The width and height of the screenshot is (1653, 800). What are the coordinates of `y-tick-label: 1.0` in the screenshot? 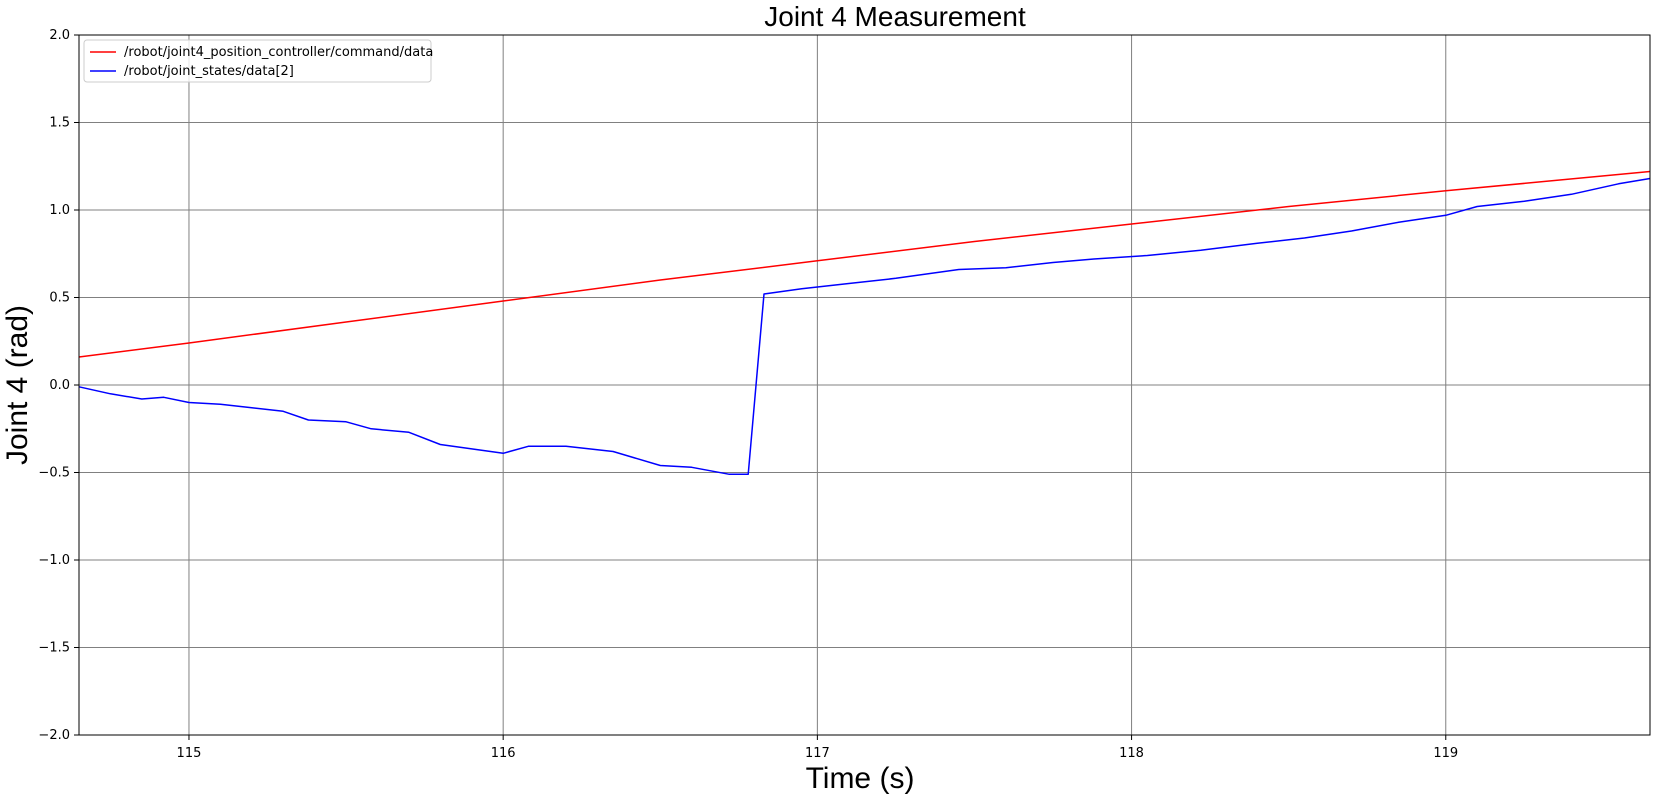 It's located at (59, 210).